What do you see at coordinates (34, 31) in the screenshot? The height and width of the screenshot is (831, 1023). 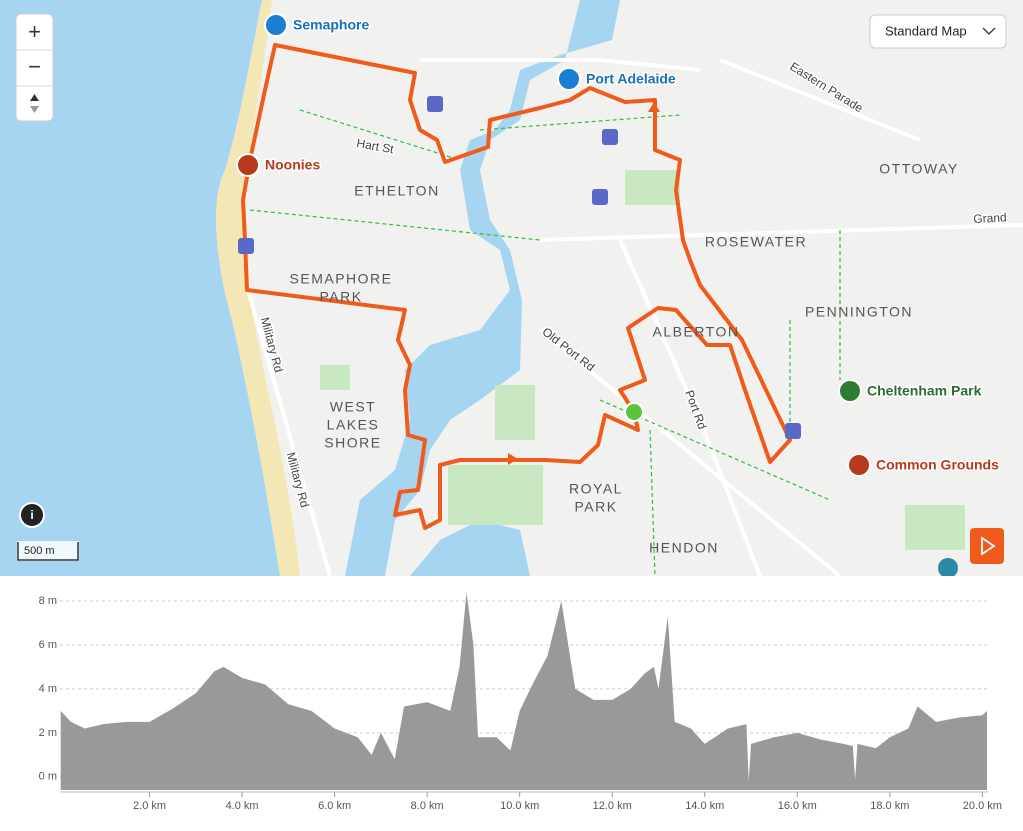 I see `zoom-in: +` at bounding box center [34, 31].